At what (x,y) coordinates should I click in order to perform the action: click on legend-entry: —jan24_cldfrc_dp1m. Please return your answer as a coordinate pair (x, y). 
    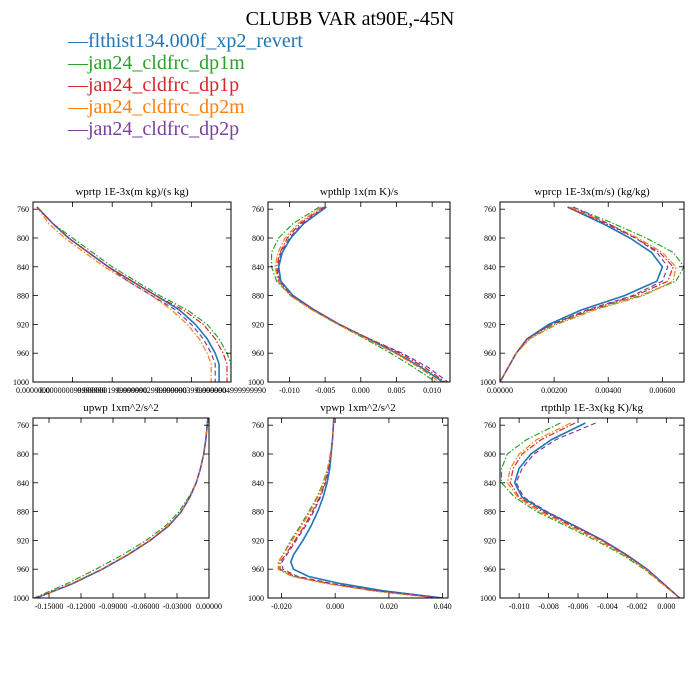
    Looking at the image, I should click on (185, 63).